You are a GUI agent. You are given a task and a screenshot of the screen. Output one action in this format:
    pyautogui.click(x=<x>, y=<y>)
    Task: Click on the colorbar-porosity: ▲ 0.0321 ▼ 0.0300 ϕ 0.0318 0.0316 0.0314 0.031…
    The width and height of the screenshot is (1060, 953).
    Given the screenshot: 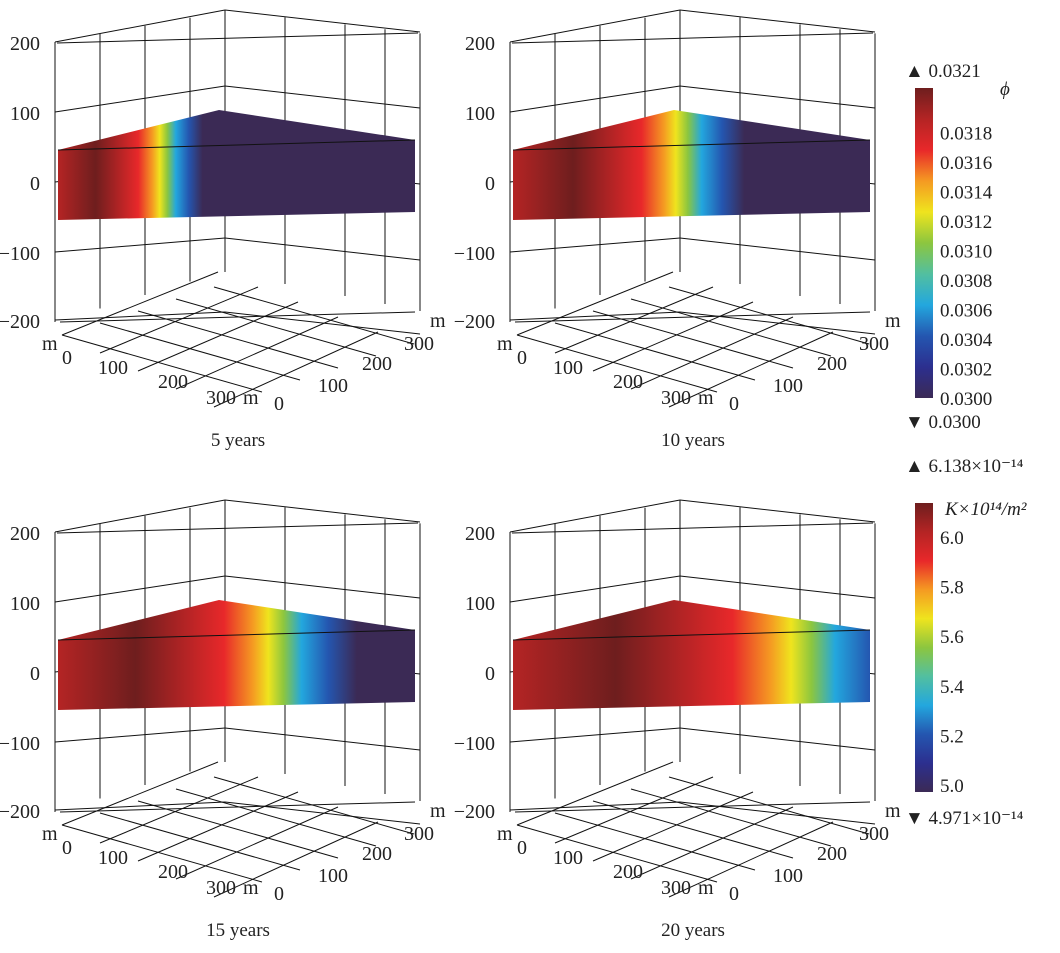 What is the action you would take?
    pyautogui.click(x=957, y=247)
    